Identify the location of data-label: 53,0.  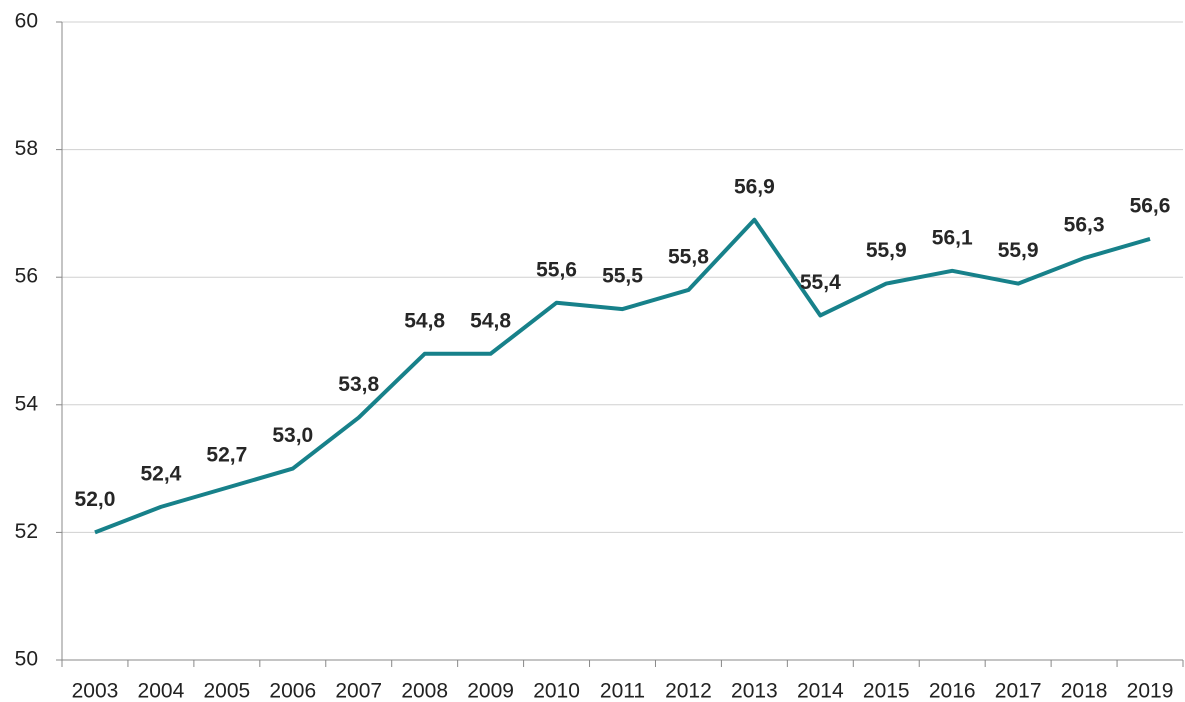
(292, 435).